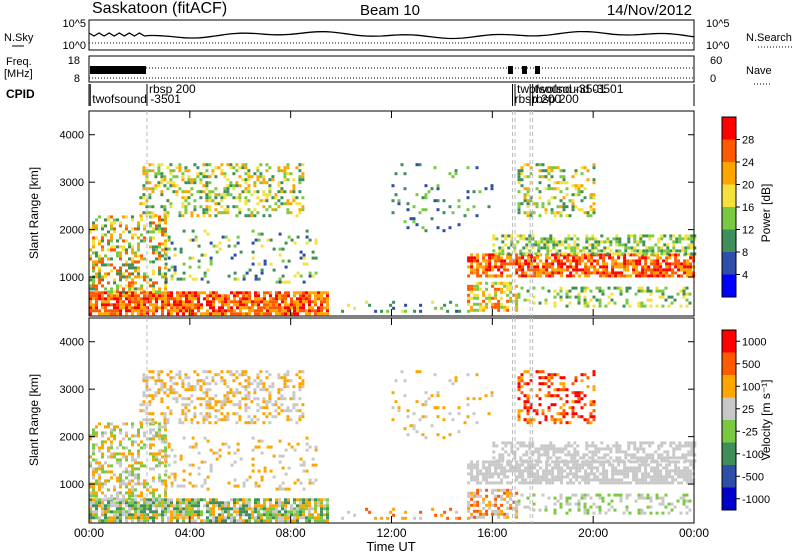 The height and width of the screenshot is (554, 800). Describe the element at coordinates (391, 35) in the screenshot. I see `sky-panel-frame` at that location.